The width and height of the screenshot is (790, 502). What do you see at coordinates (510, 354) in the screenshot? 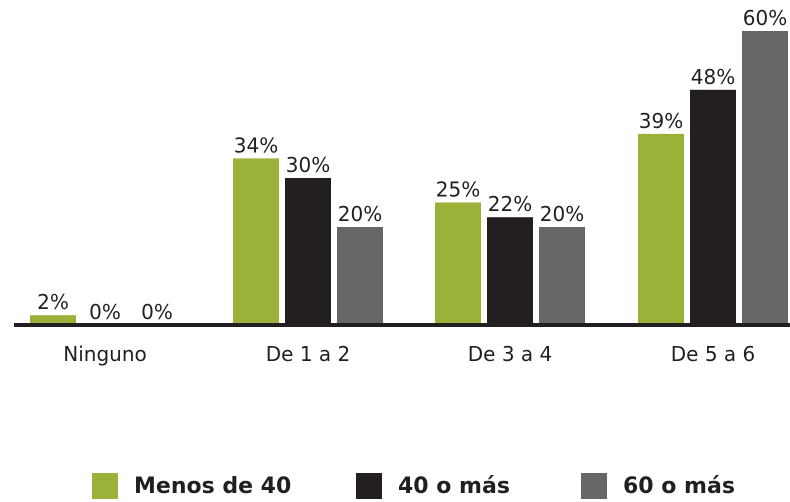
I see `category-label-3: De 3 a 4` at bounding box center [510, 354].